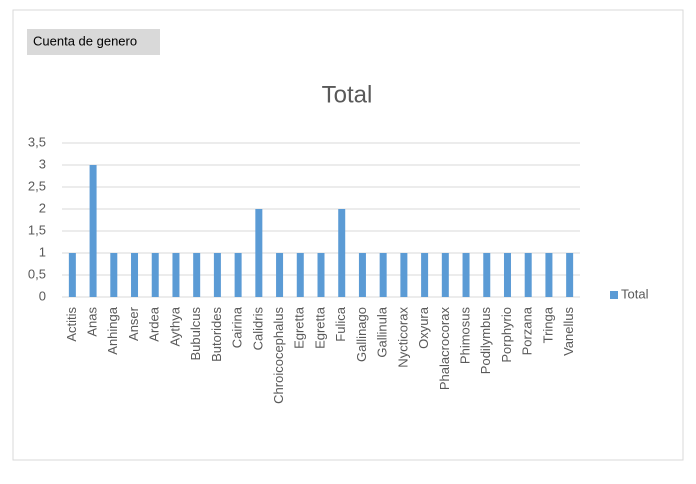  I want to click on x-tick-label: Nycticorax, so click(402, 337).